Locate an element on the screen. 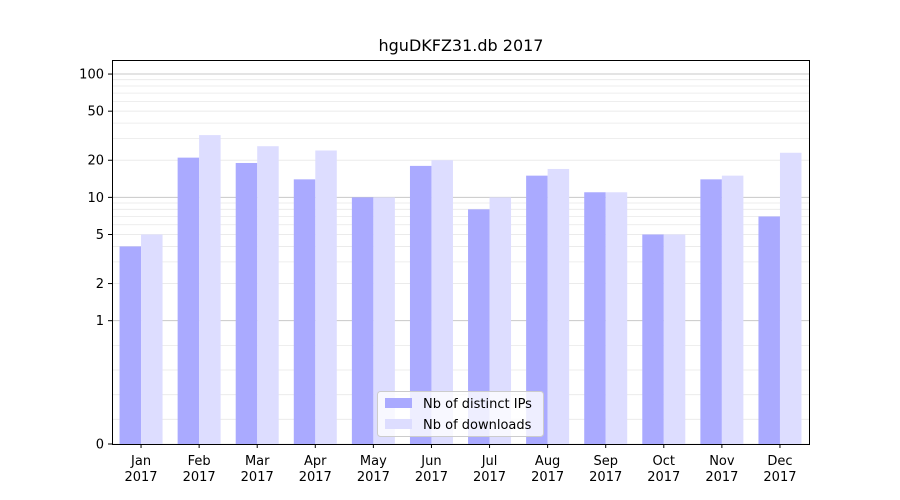 The image size is (900, 500). y-tick-label: 1 is located at coordinates (100, 321).